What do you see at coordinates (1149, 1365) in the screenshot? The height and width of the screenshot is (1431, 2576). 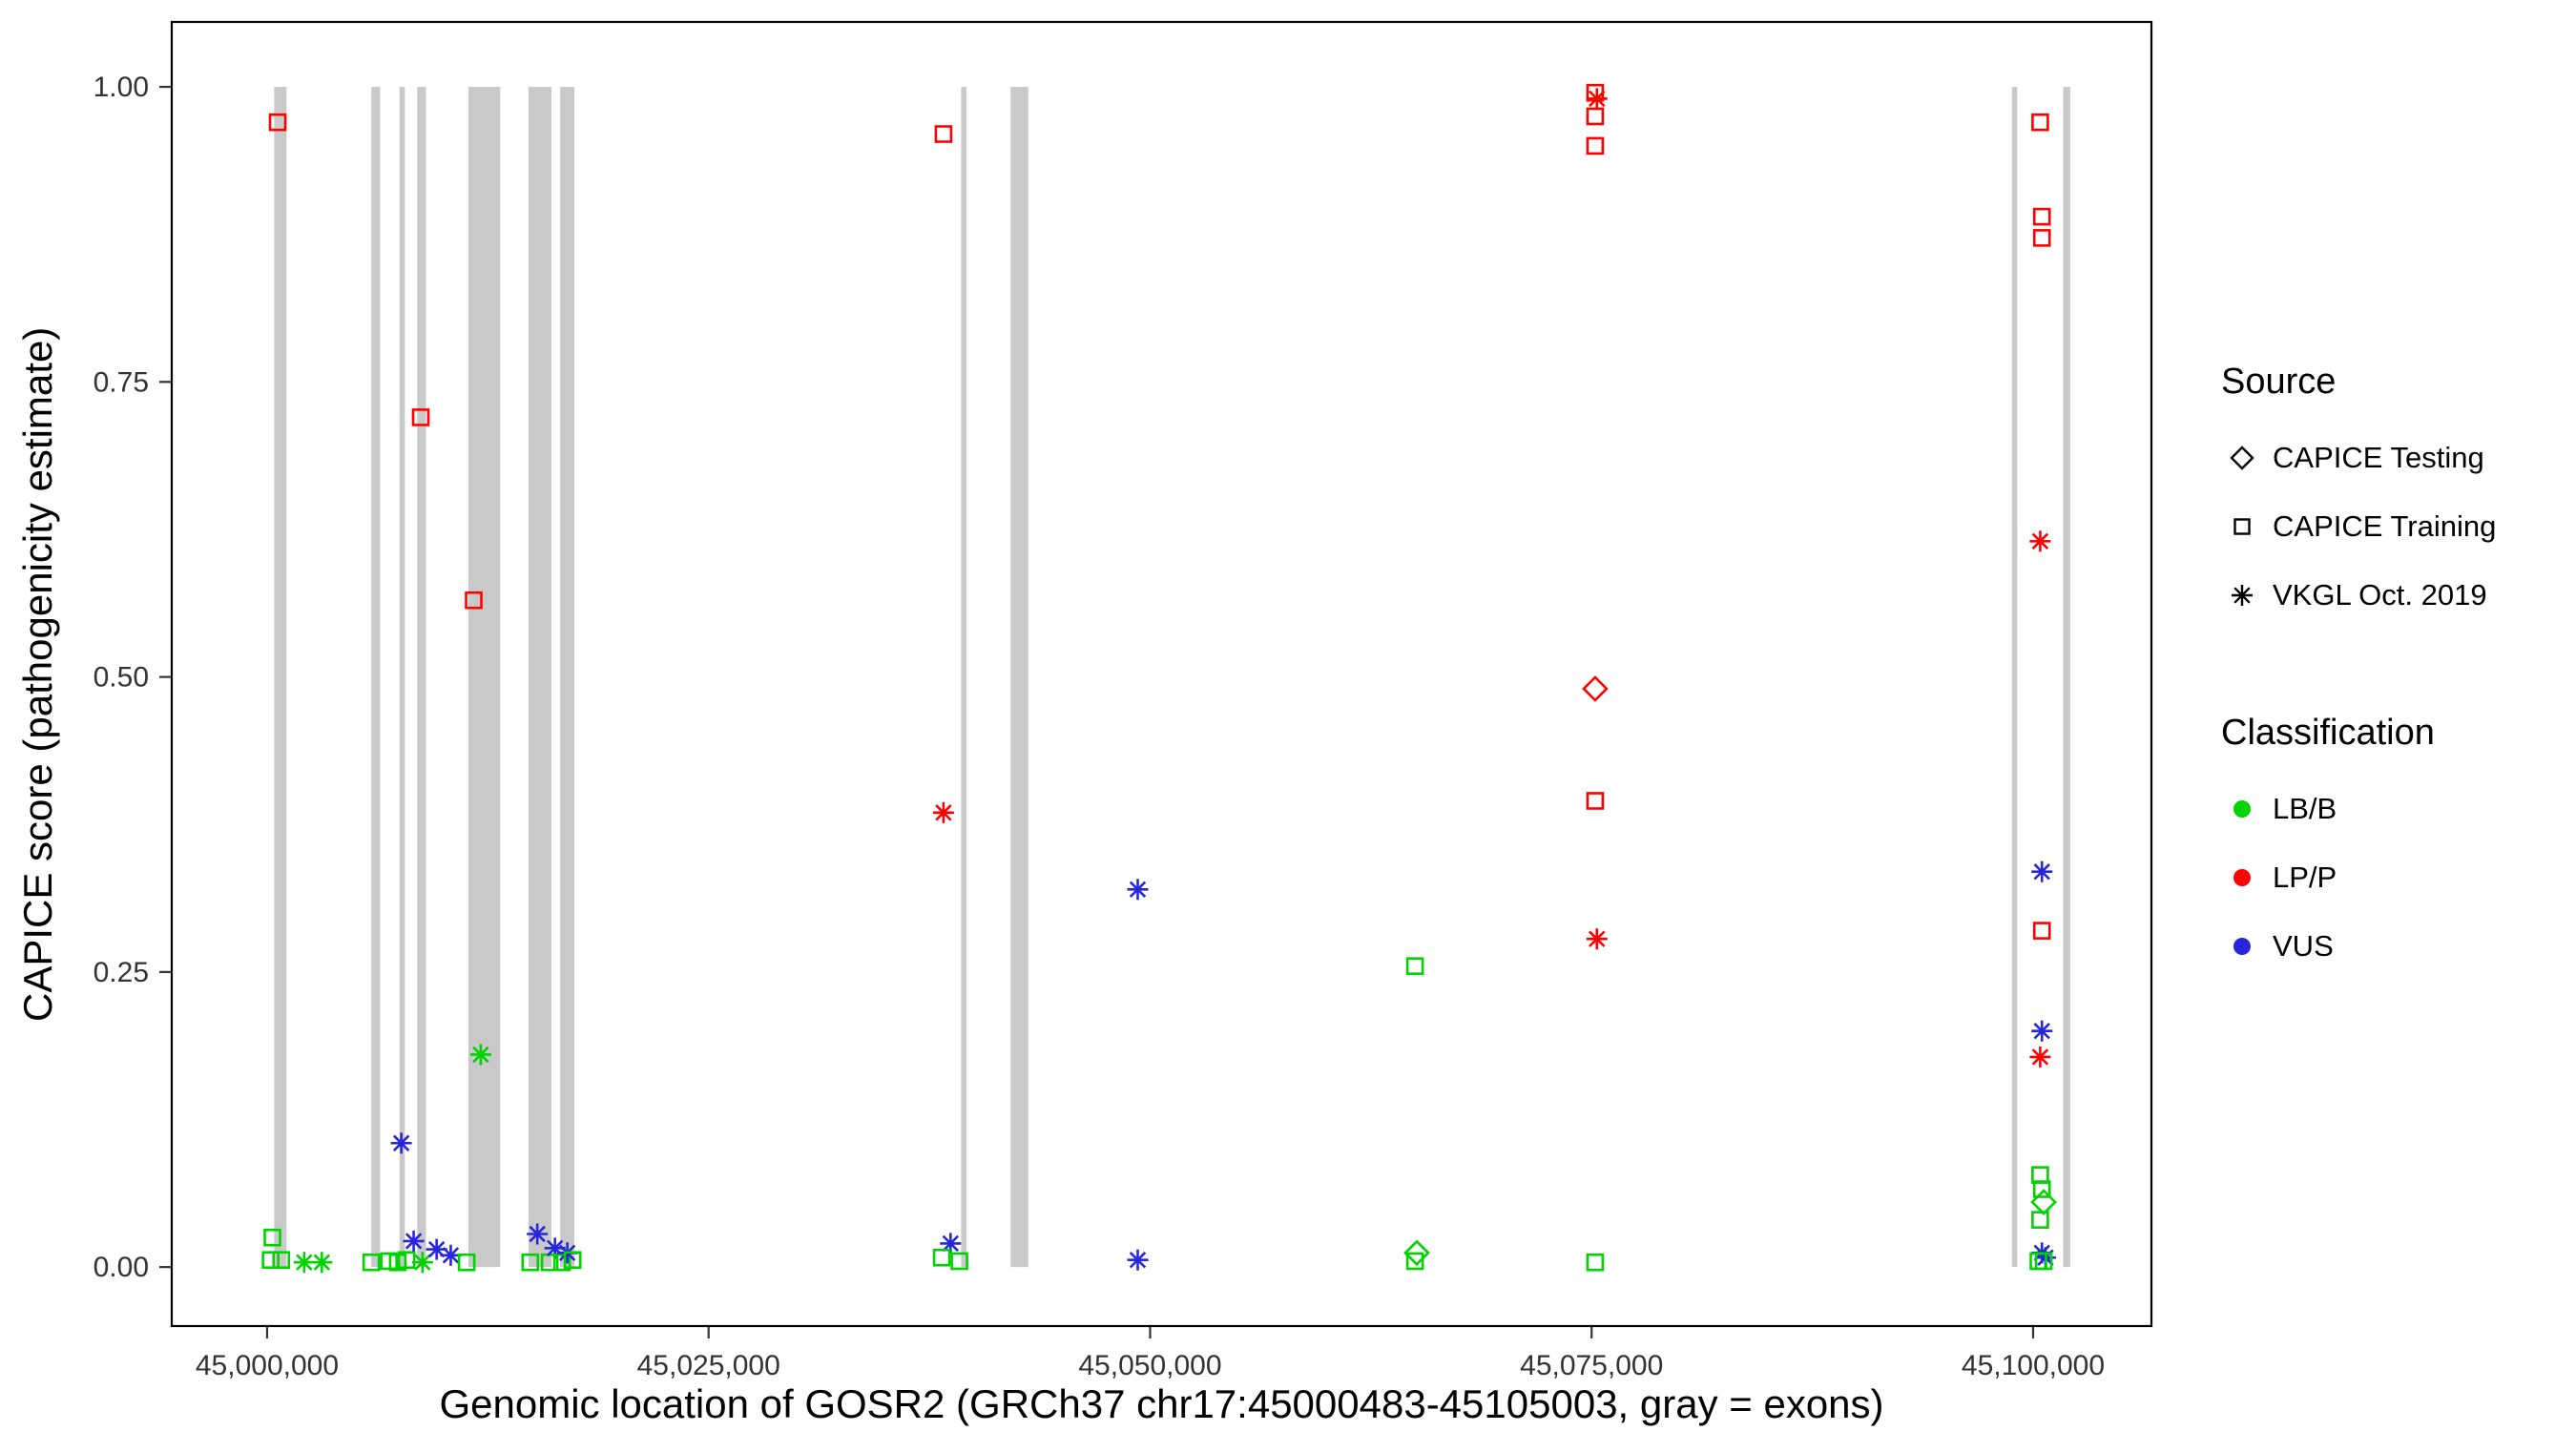 I see `x-tick-label: 45,050,000` at bounding box center [1149, 1365].